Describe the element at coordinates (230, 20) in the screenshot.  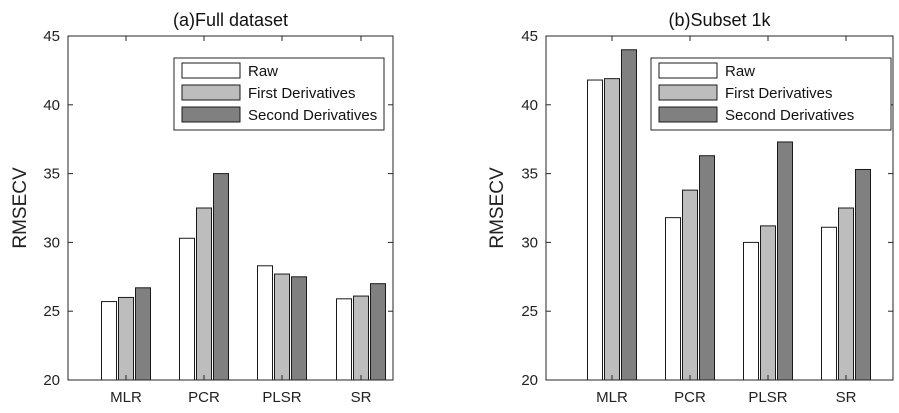
I see `chart-title: (a)Full dataset` at that location.